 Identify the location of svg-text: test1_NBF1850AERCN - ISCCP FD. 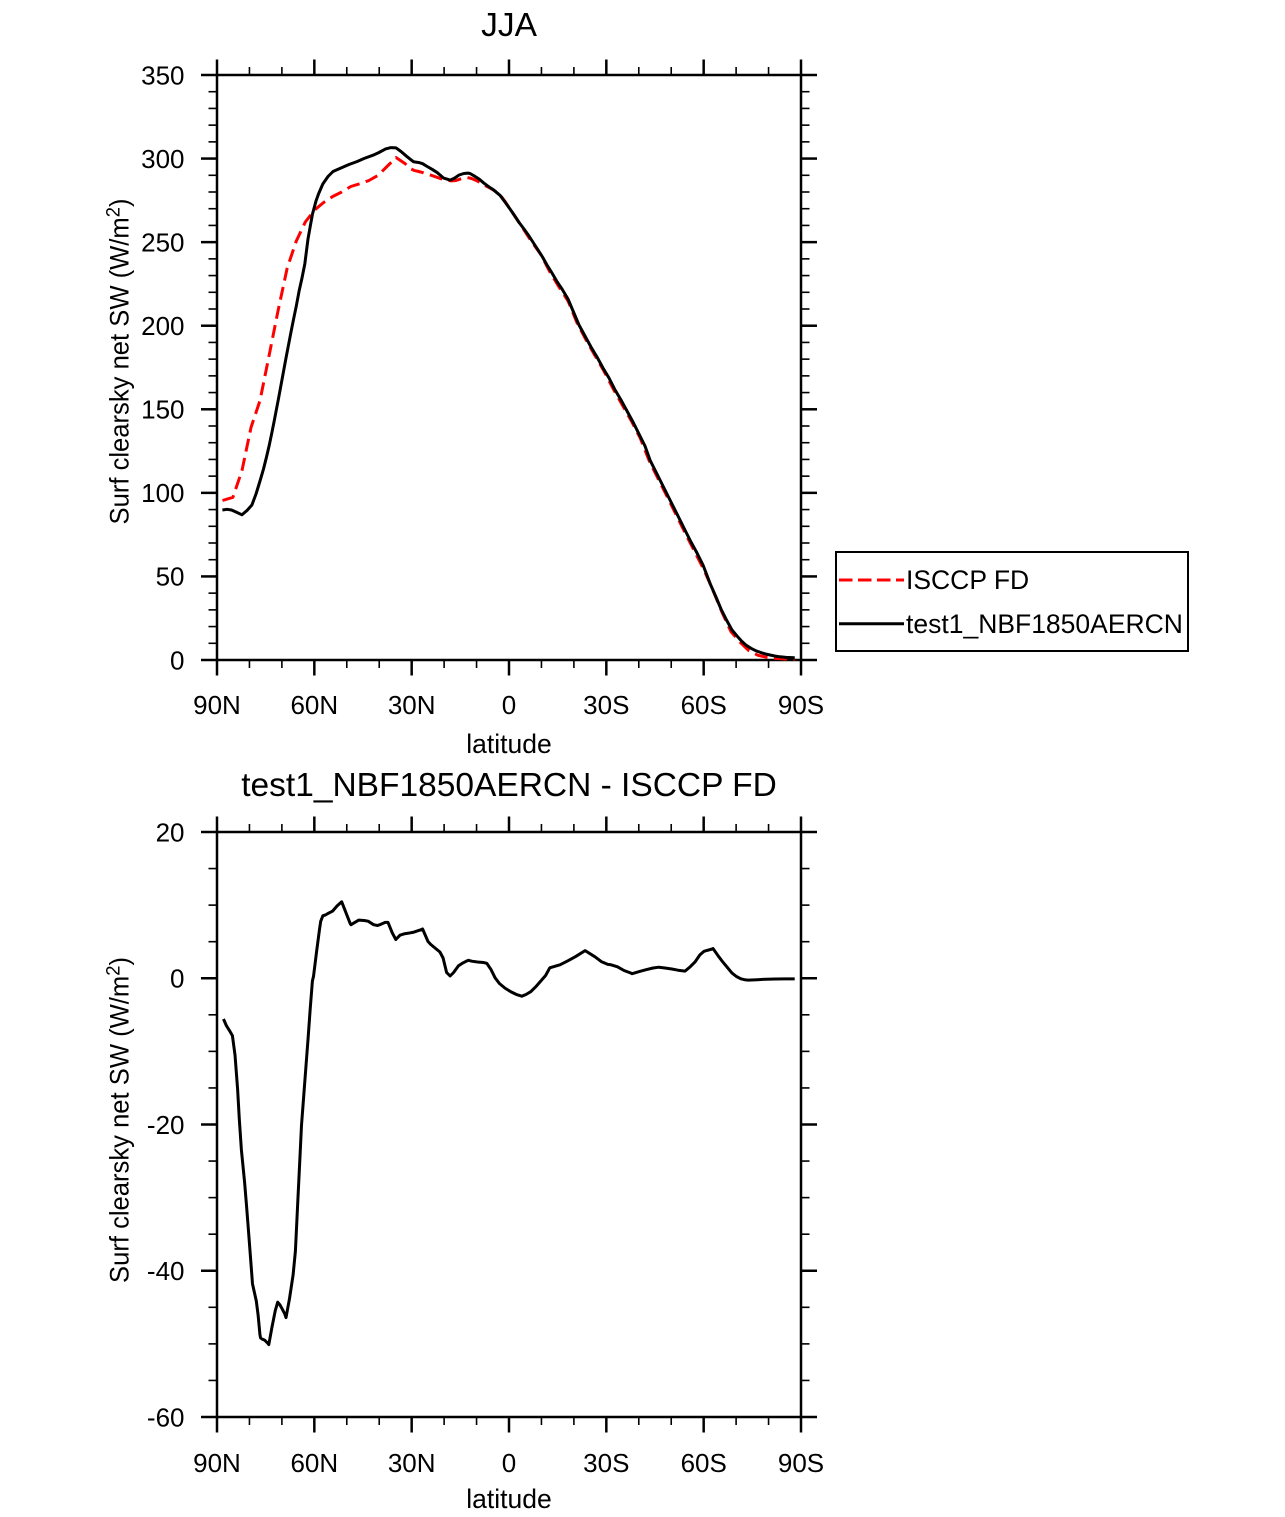
(509, 785).